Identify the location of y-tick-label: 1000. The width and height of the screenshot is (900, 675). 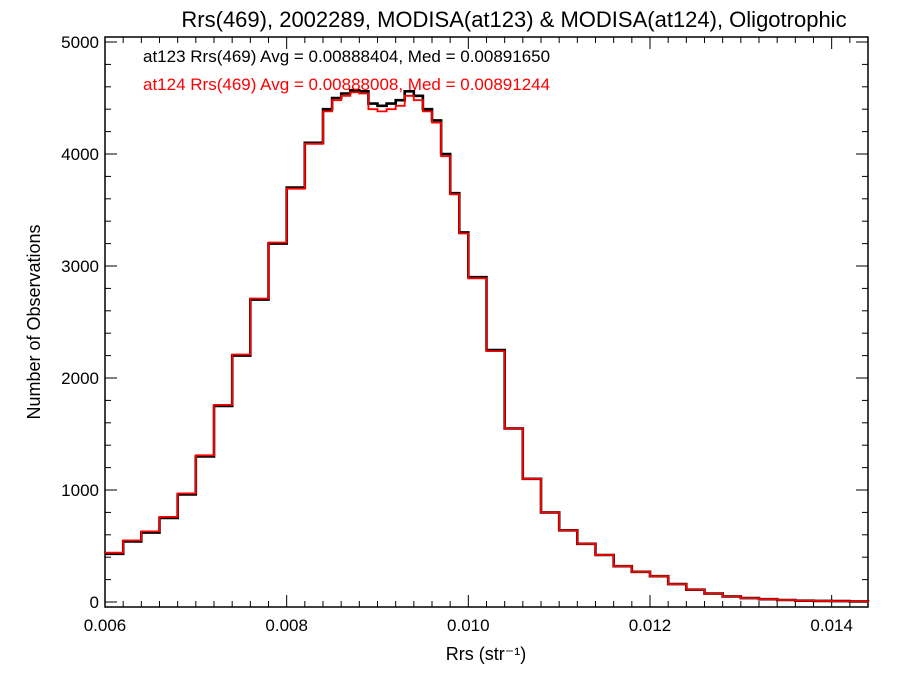
(80, 490).